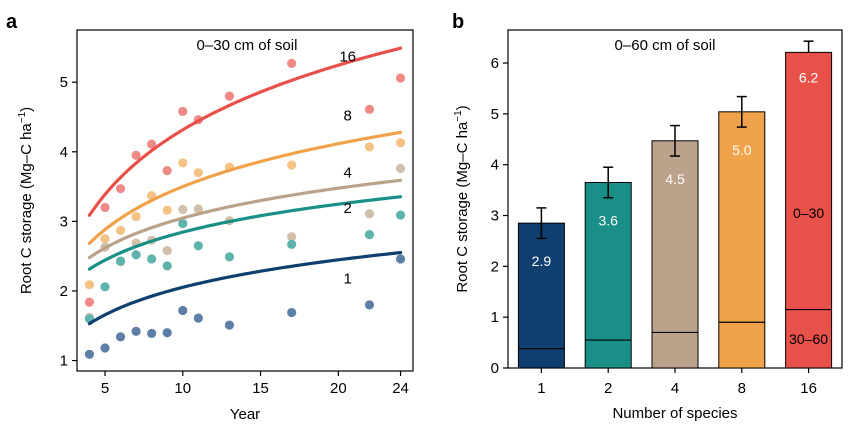 The image size is (849, 426). I want to click on panel-a-y-axis: 1 2 3 4 5, so click(68, 222).